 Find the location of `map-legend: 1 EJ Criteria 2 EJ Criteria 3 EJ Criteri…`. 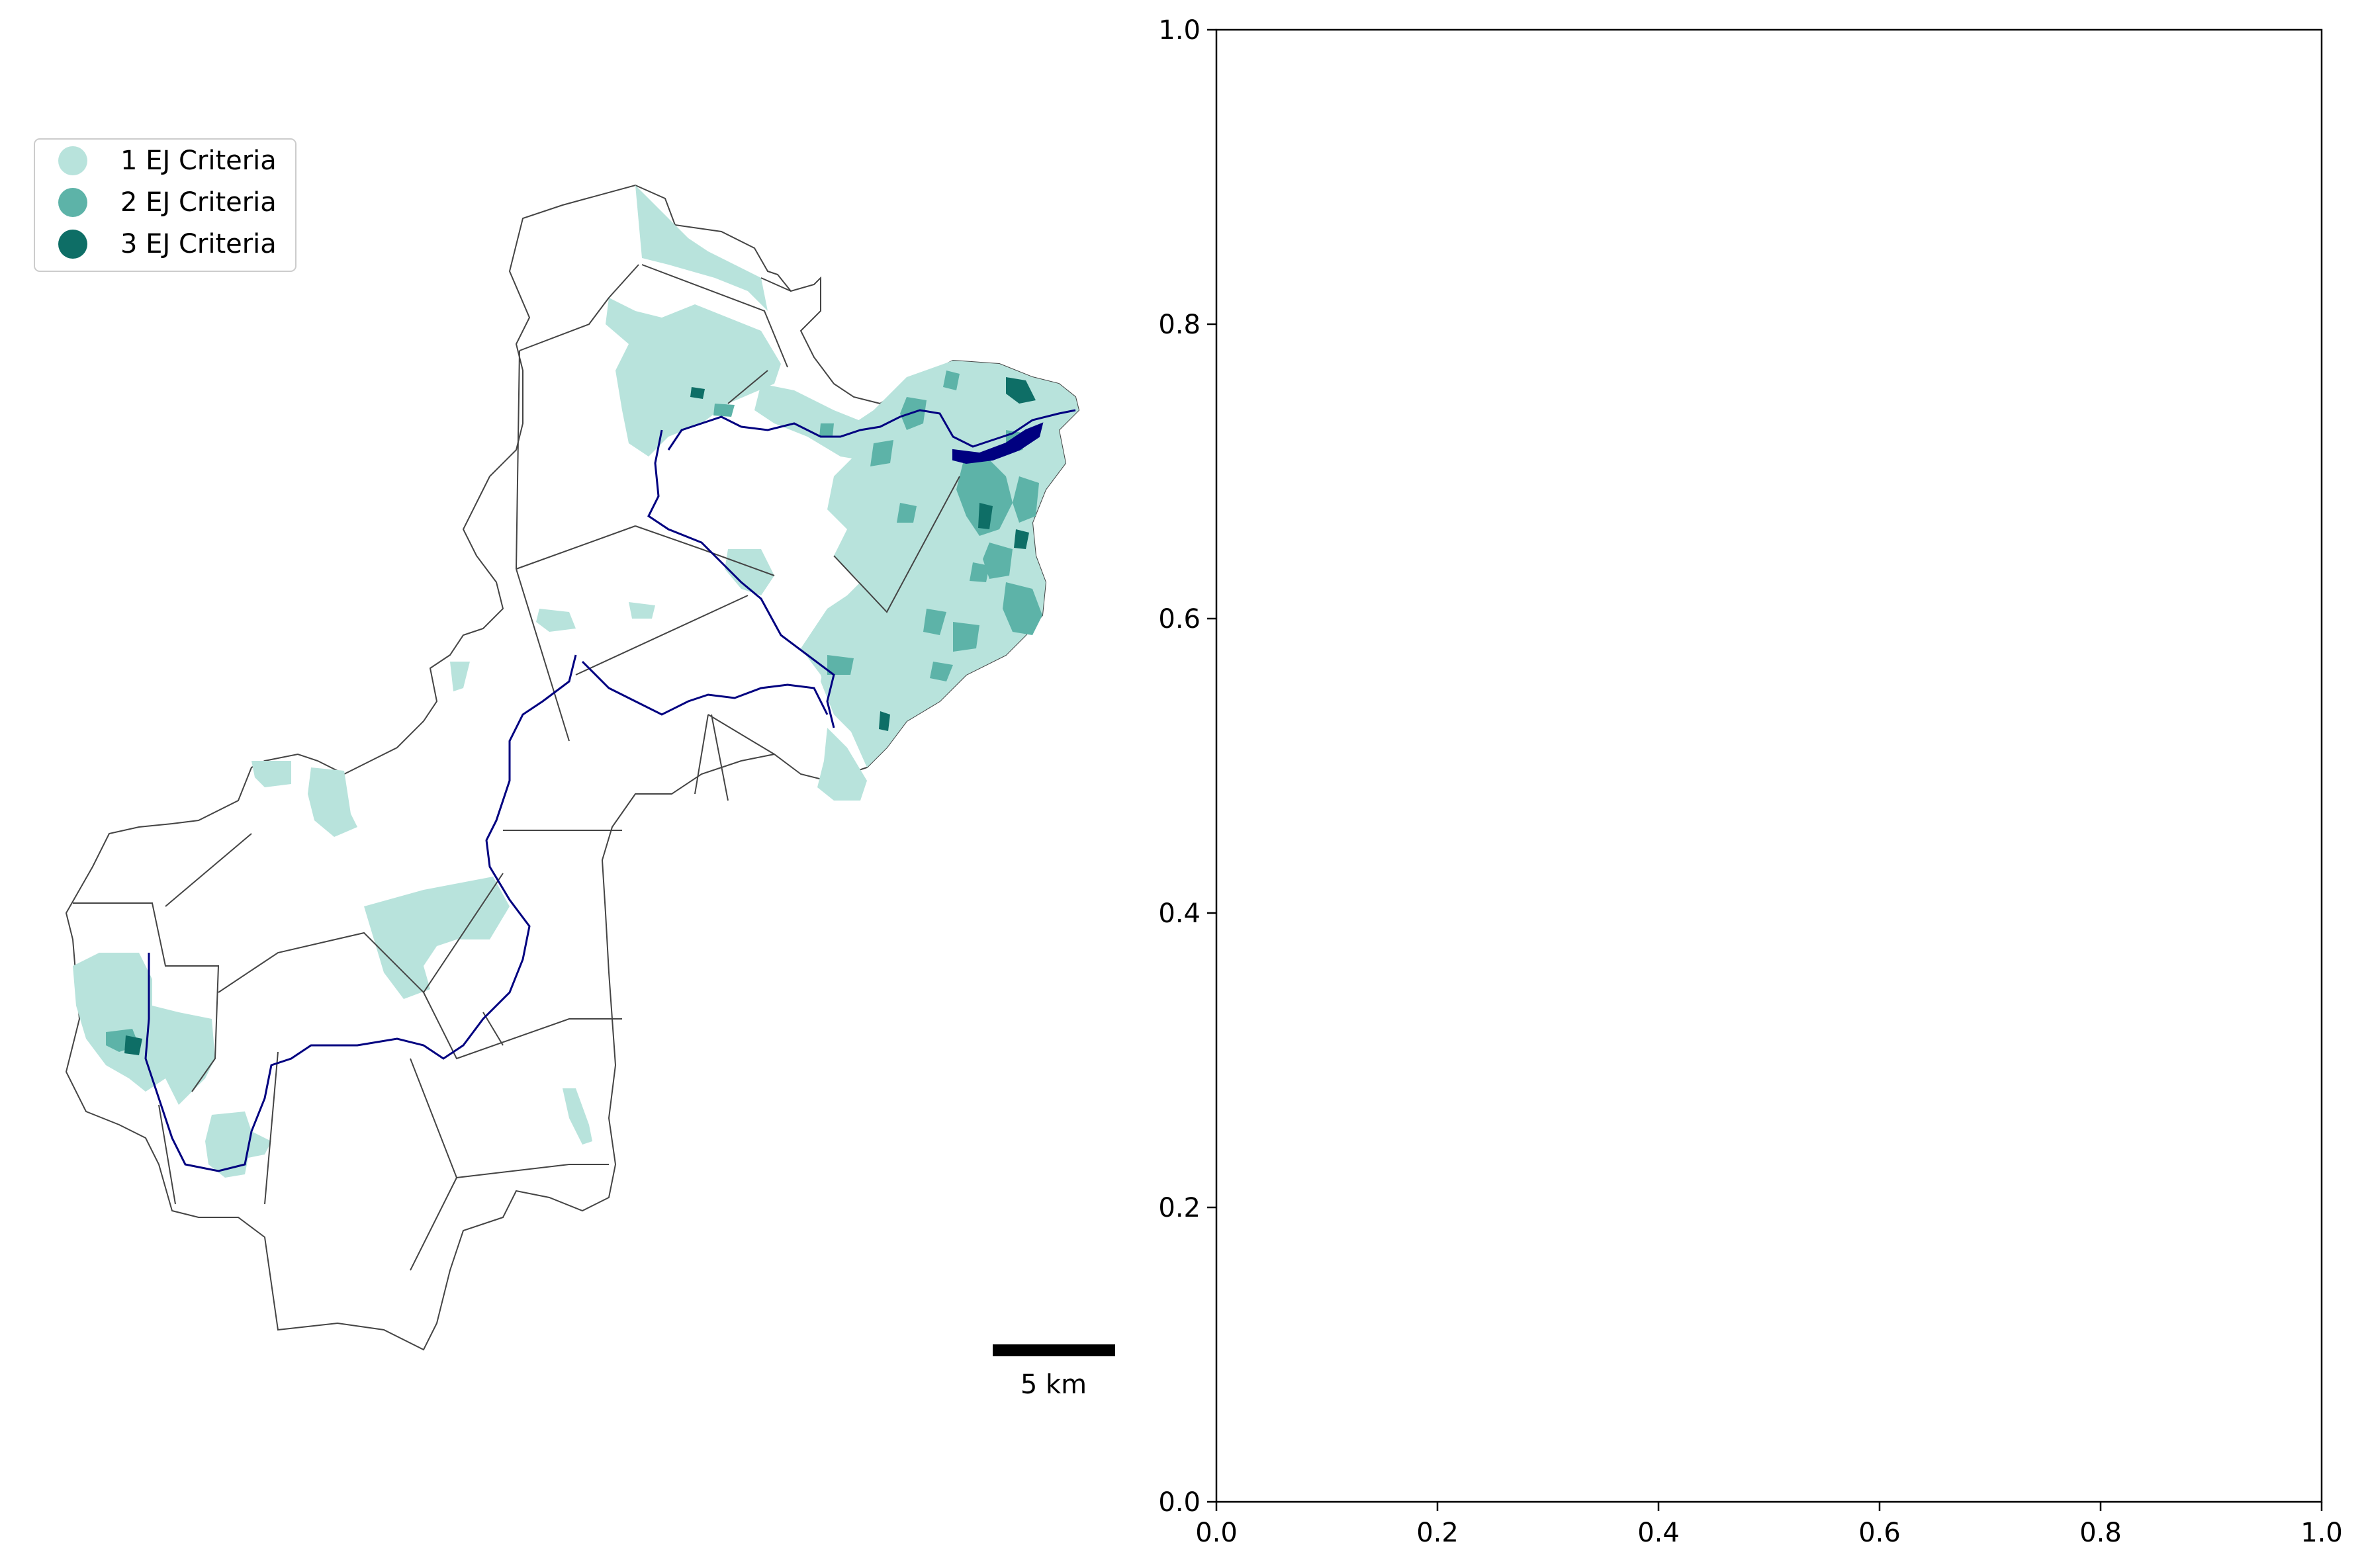

map-legend: 1 EJ Criteria 2 EJ Criteria 3 EJ Criteri… is located at coordinates (165, 205).